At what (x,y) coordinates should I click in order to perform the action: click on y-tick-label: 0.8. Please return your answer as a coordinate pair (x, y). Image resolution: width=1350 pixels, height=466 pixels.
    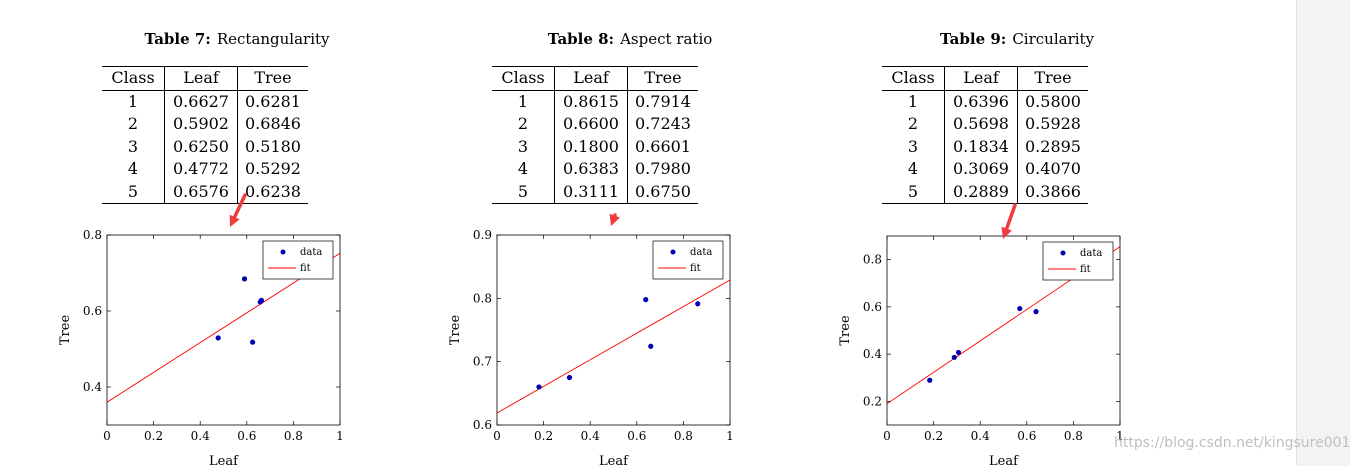
    Looking at the image, I should click on (482, 298).